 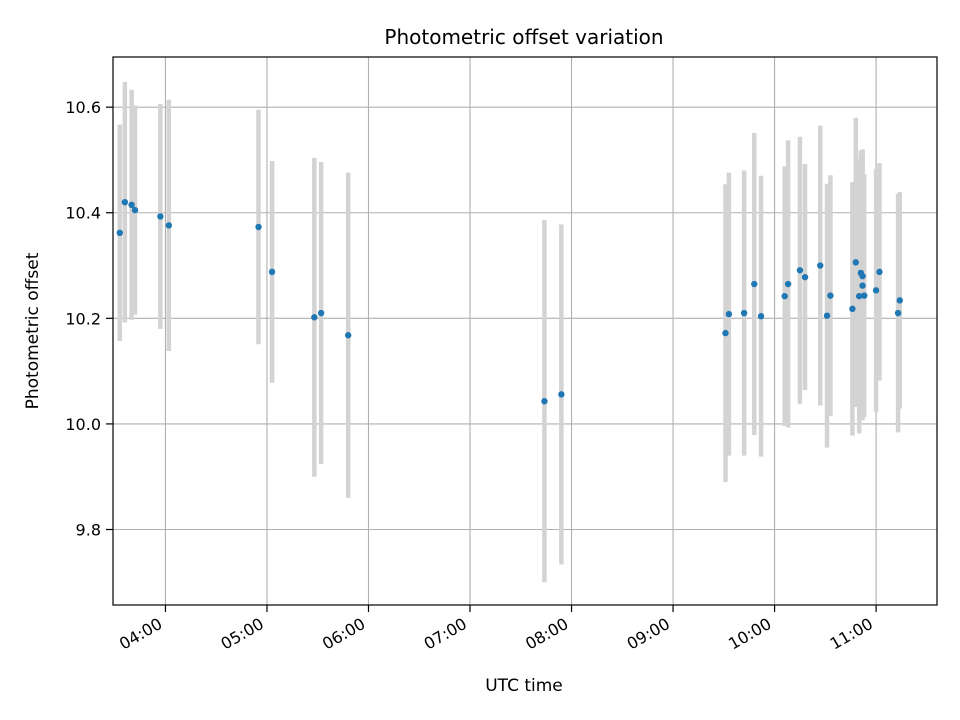 I want to click on y-tick-label: 10.2, so click(x=83, y=318).